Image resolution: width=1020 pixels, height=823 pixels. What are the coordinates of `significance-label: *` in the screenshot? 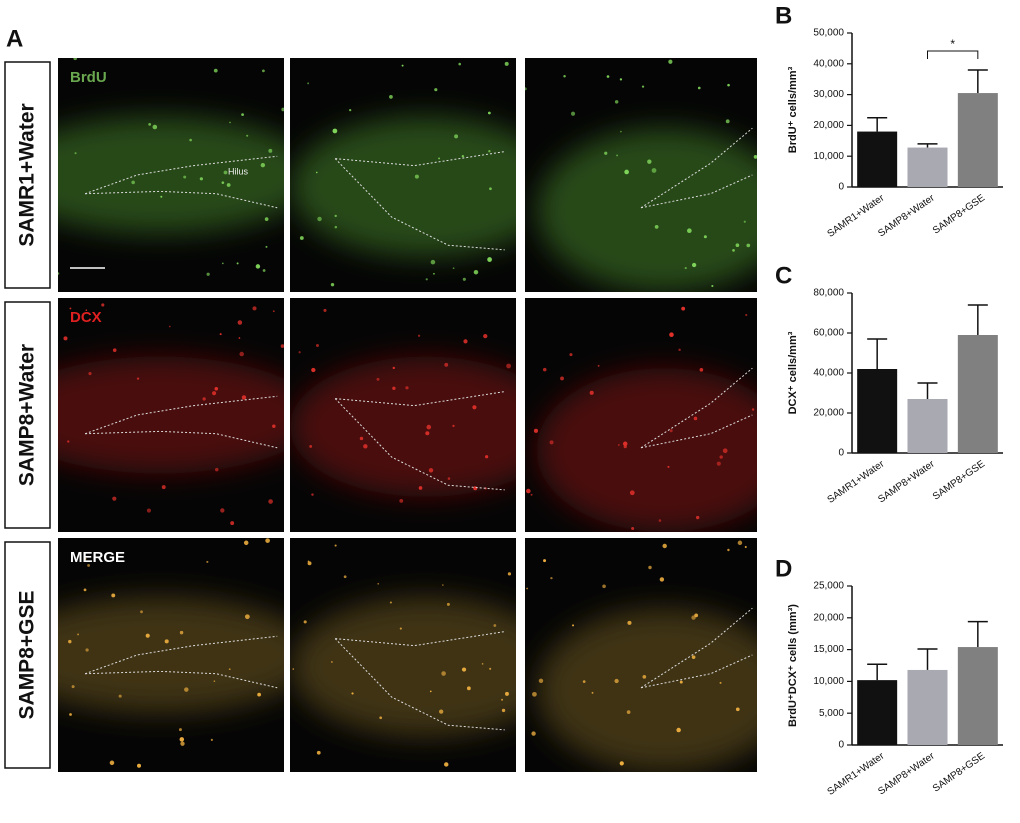 It's located at (952, 44).